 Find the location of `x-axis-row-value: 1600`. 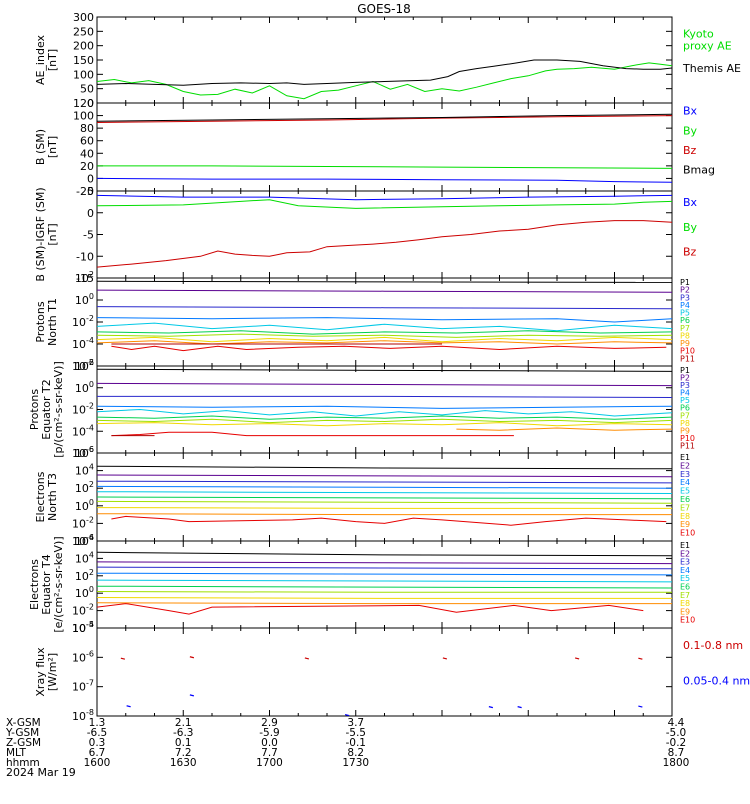

x-axis-row-value: 1600 is located at coordinates (97, 763).